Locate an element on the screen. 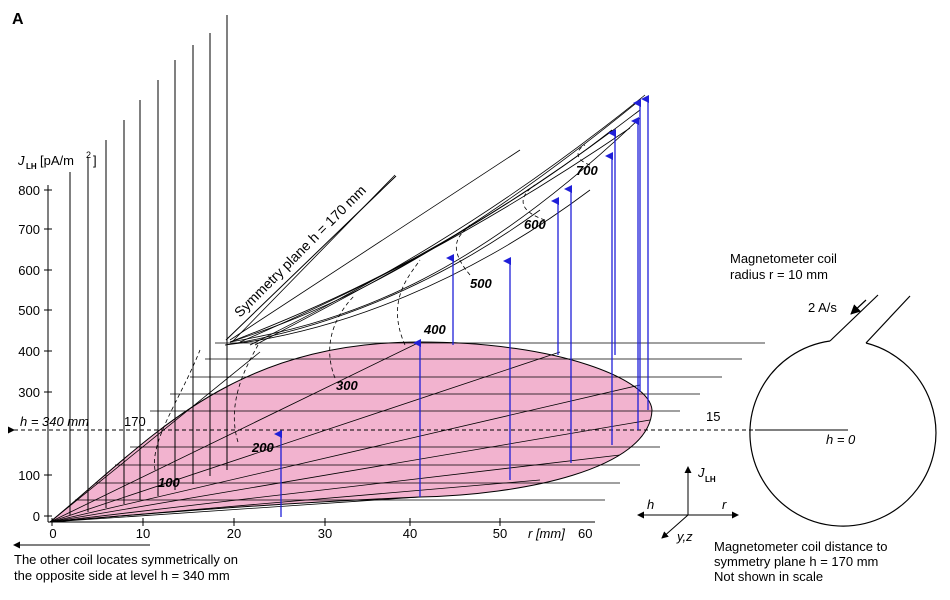 This screenshot has height=600, width=950. contour-100: 100 is located at coordinates (169, 482).